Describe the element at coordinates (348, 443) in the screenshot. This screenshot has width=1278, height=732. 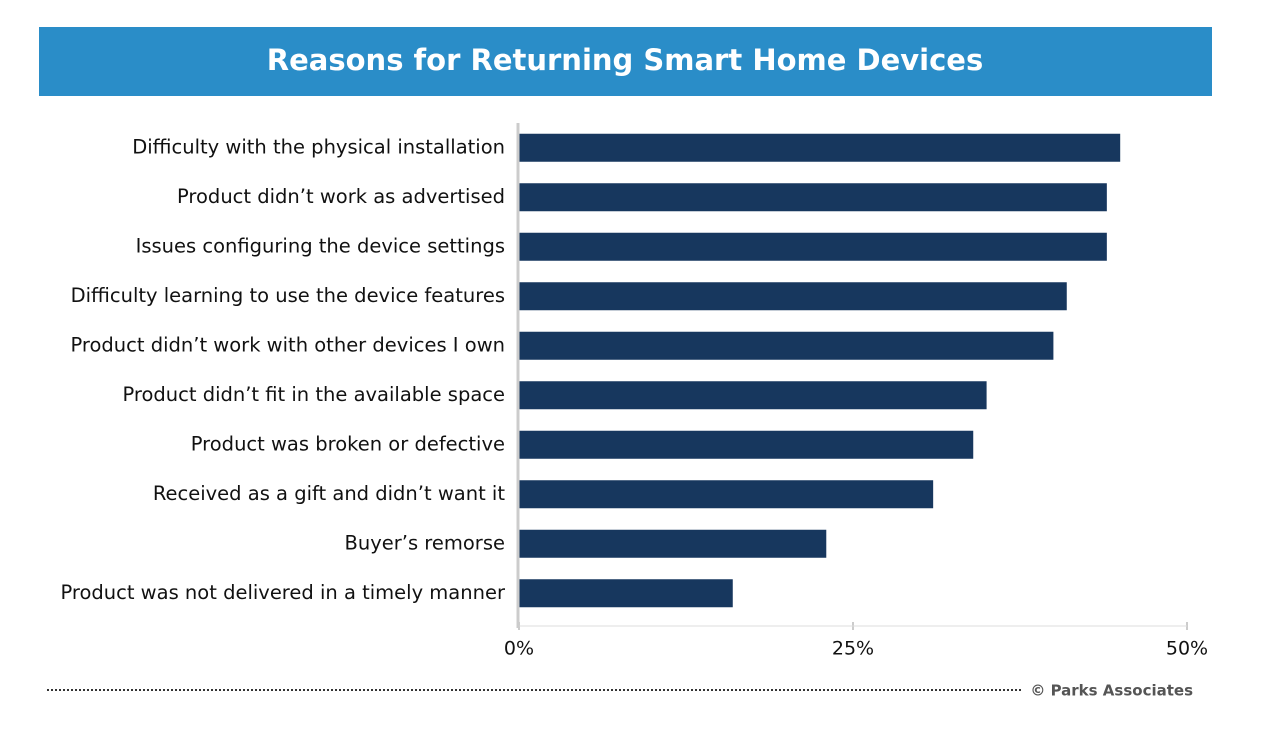
I see `y-tick-label: Product was broken or defective` at that location.